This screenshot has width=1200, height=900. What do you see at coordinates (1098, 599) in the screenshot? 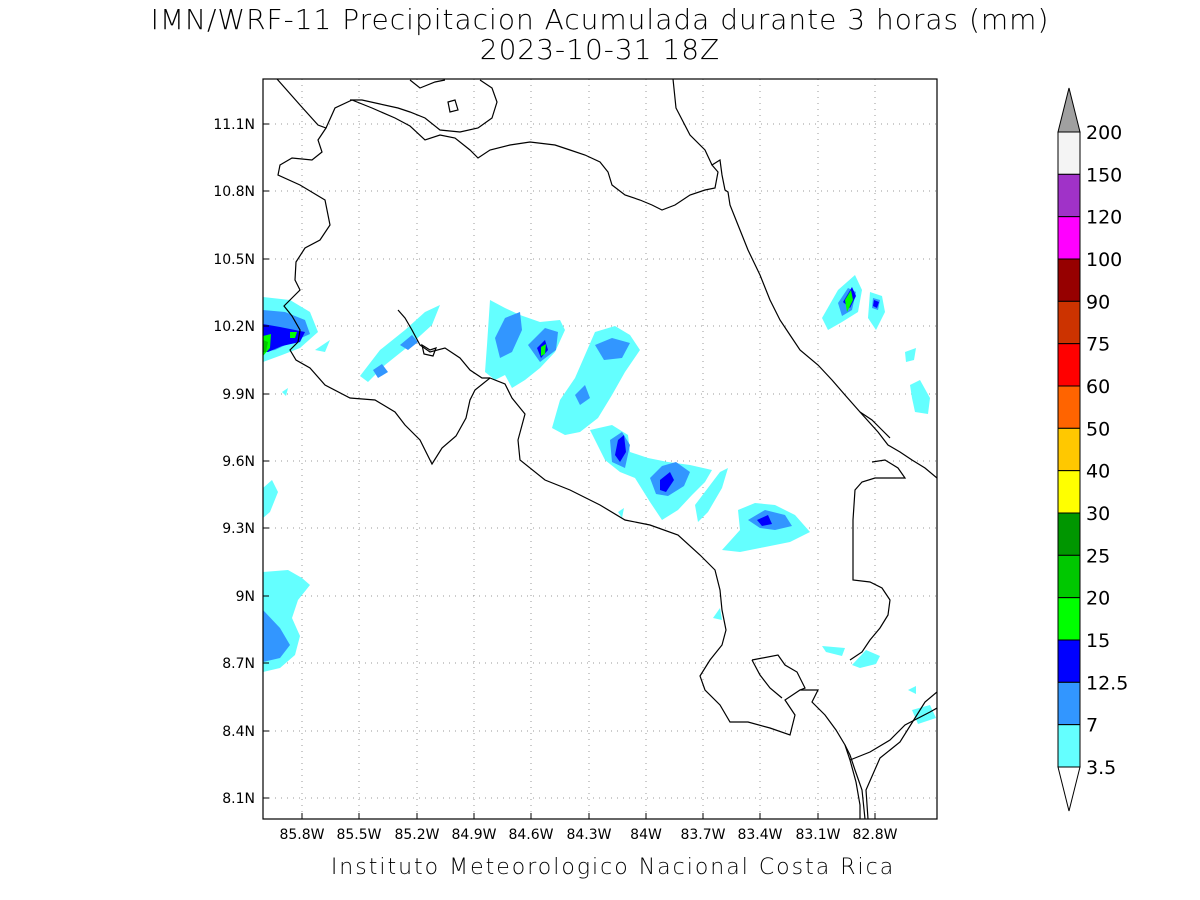
I see `legend-label: 20` at bounding box center [1098, 599].